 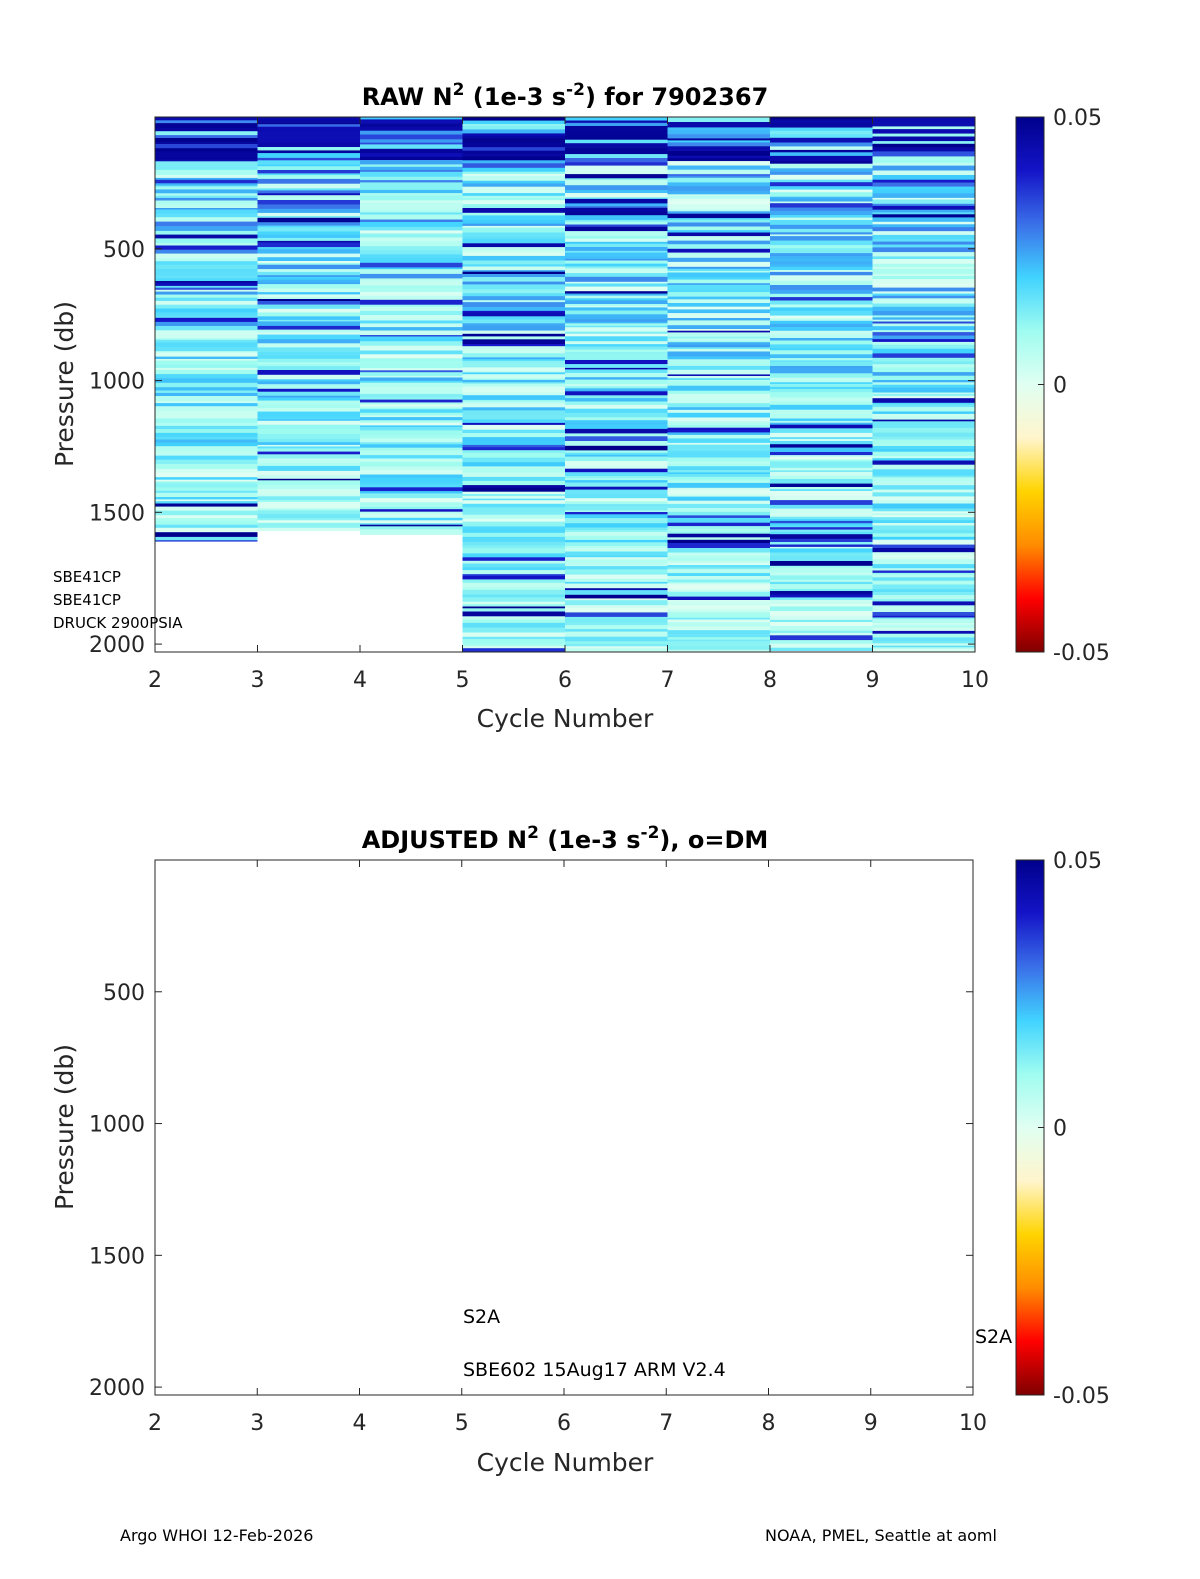 What do you see at coordinates (481, 1317) in the screenshot?
I see `adjusted-annotation-1: S2A` at bounding box center [481, 1317].